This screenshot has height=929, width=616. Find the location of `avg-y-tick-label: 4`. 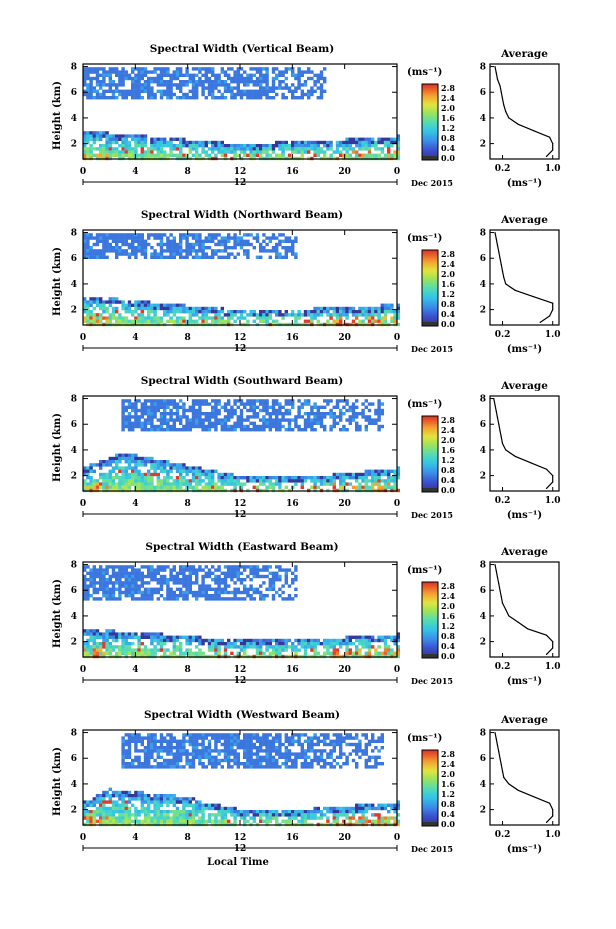

avg-y-tick-label: 4 is located at coordinates (483, 119).